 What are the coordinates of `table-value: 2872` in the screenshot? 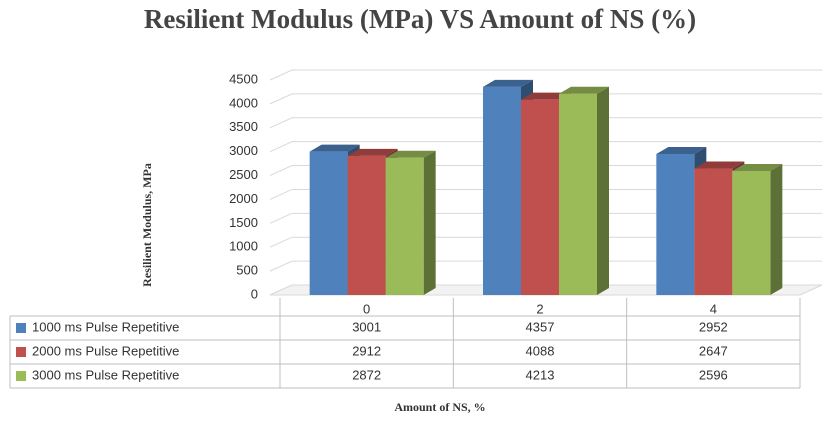 It's located at (366, 374).